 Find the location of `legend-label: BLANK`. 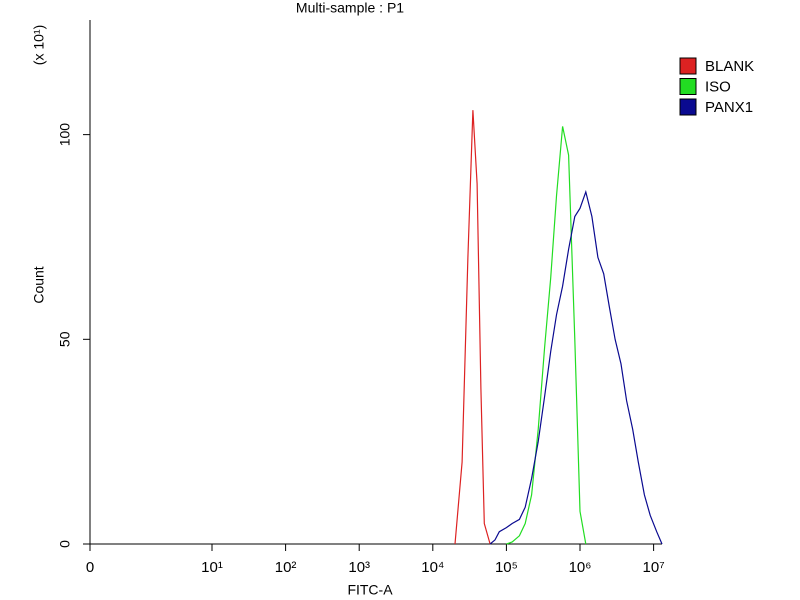

legend-label: BLANK is located at coordinates (729, 66).